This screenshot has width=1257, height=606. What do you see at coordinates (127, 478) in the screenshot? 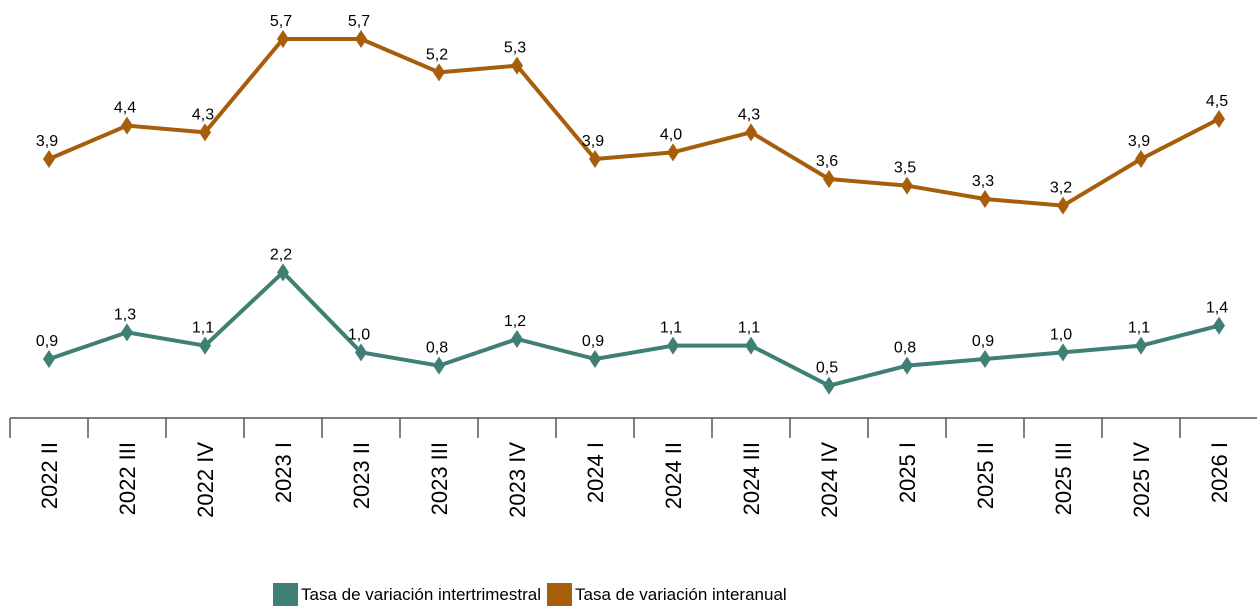
I see `x-tick-label: 2022 III` at bounding box center [127, 478].